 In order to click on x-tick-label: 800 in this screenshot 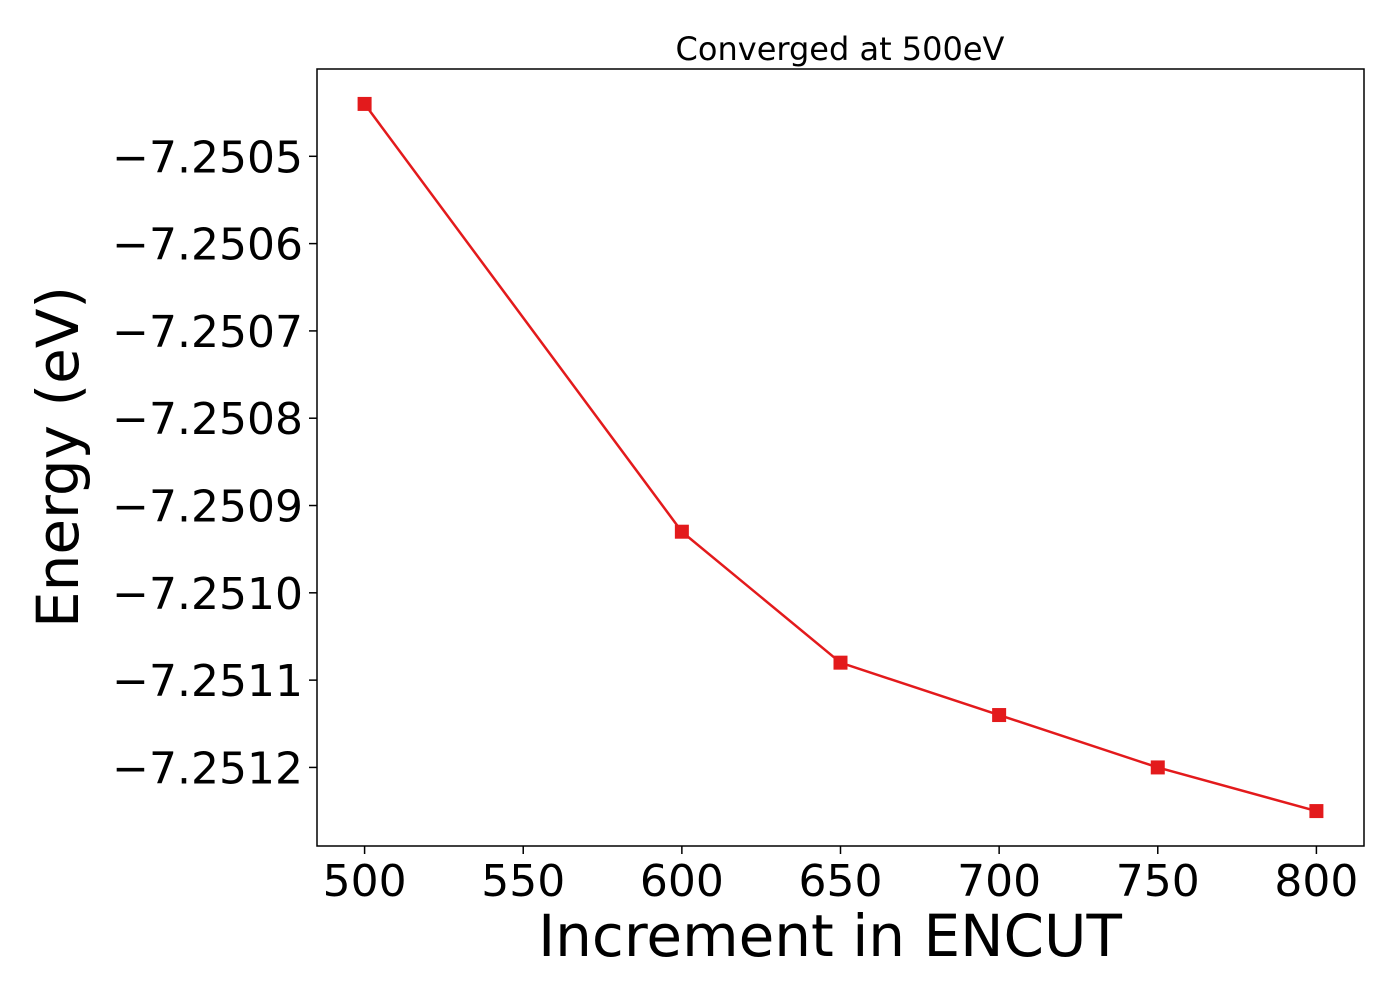, I will do `click(1316, 881)`.